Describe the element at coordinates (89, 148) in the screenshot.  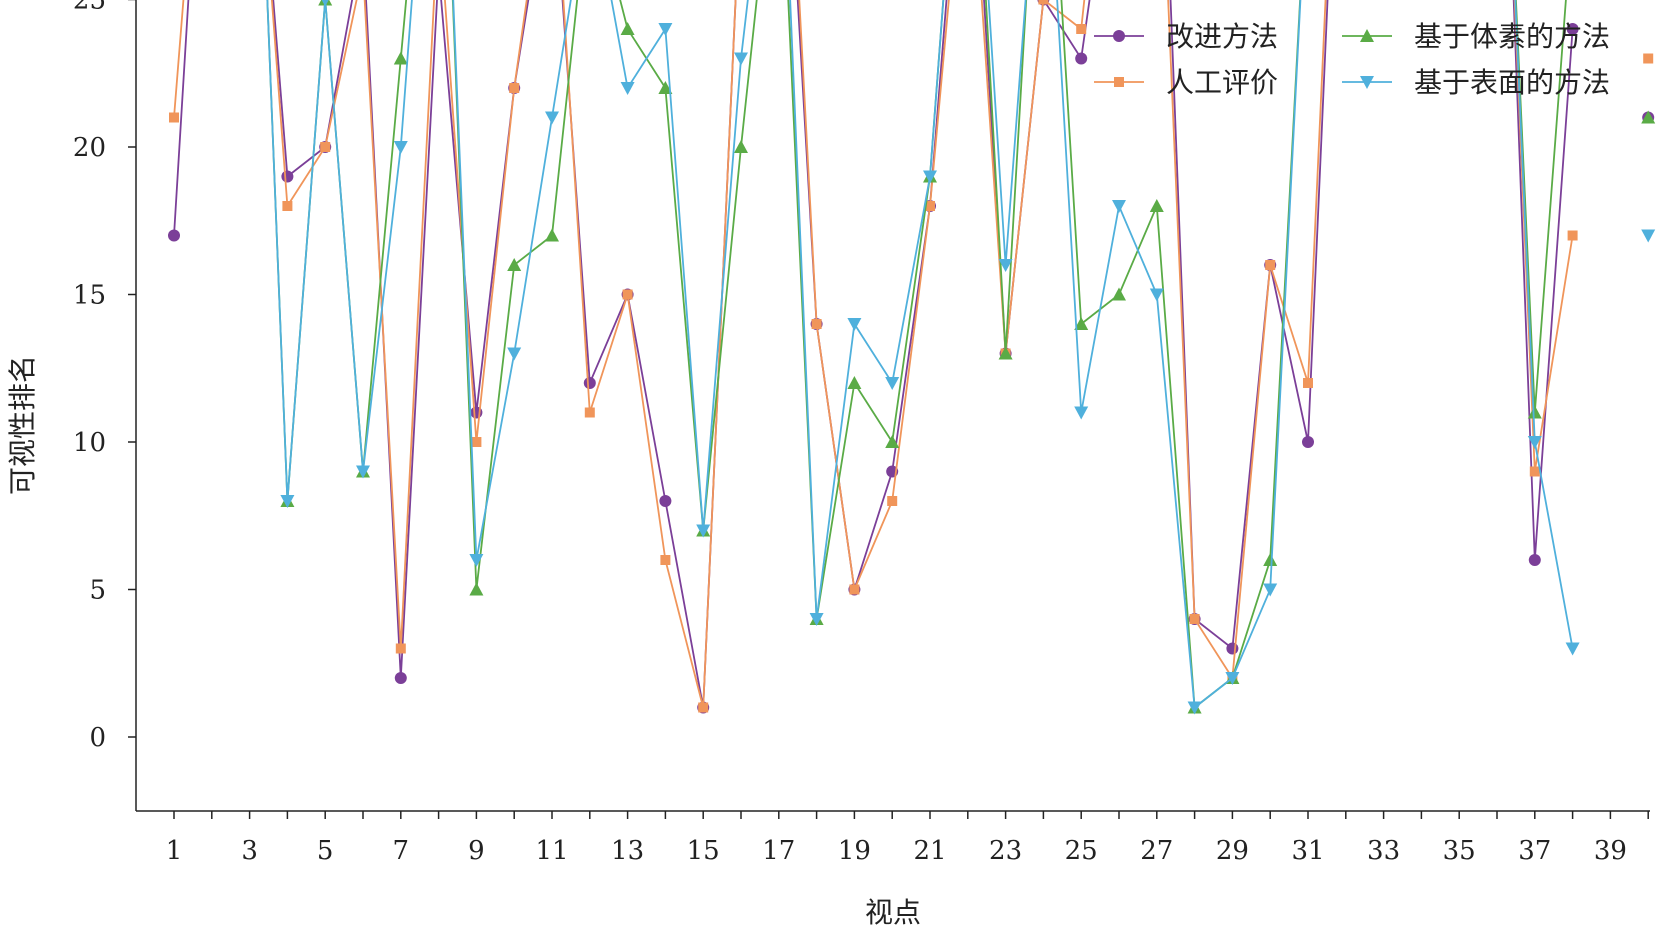
I see `y-tick-label: 20` at that location.